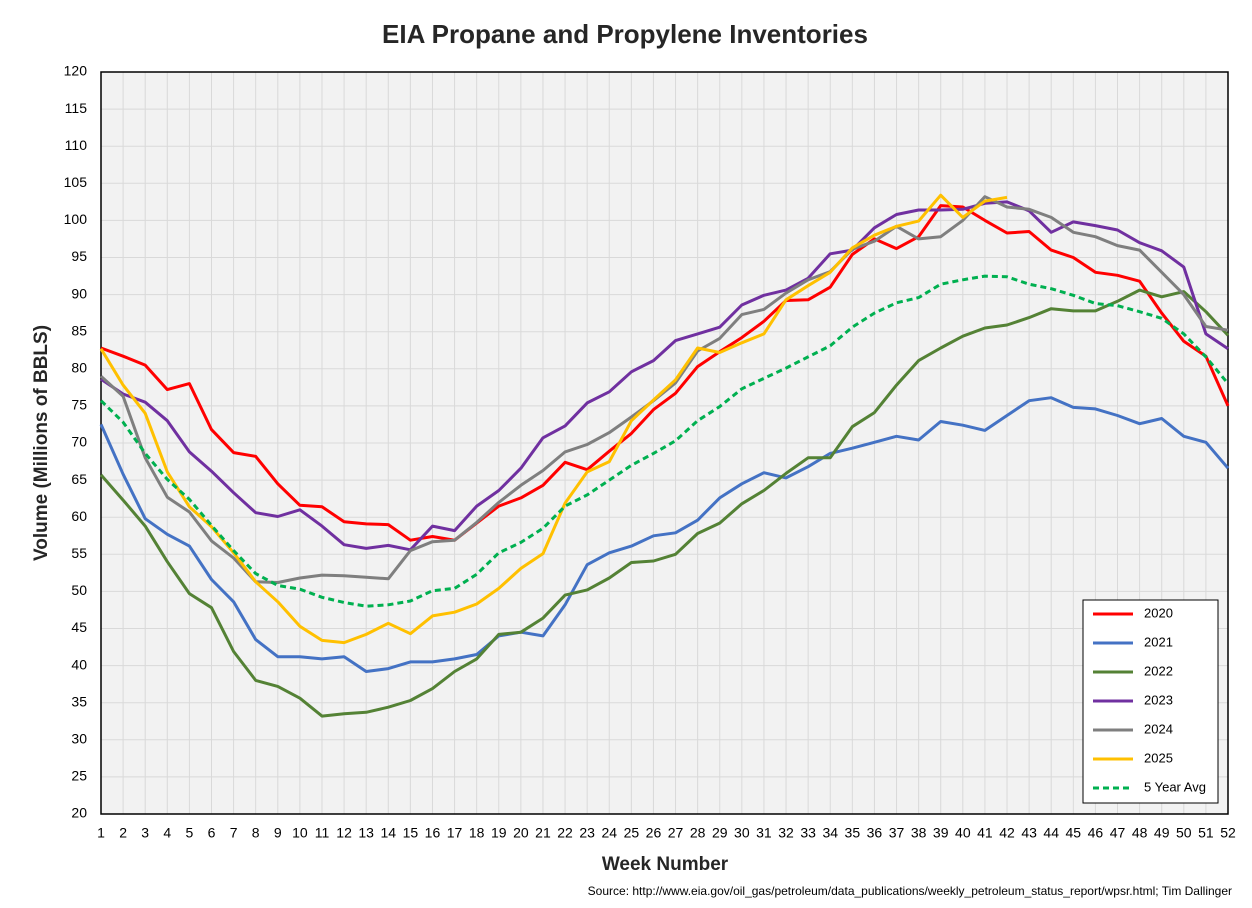  Describe the element at coordinates (565, 833) in the screenshot. I see `x-tick-label: 22` at that location.